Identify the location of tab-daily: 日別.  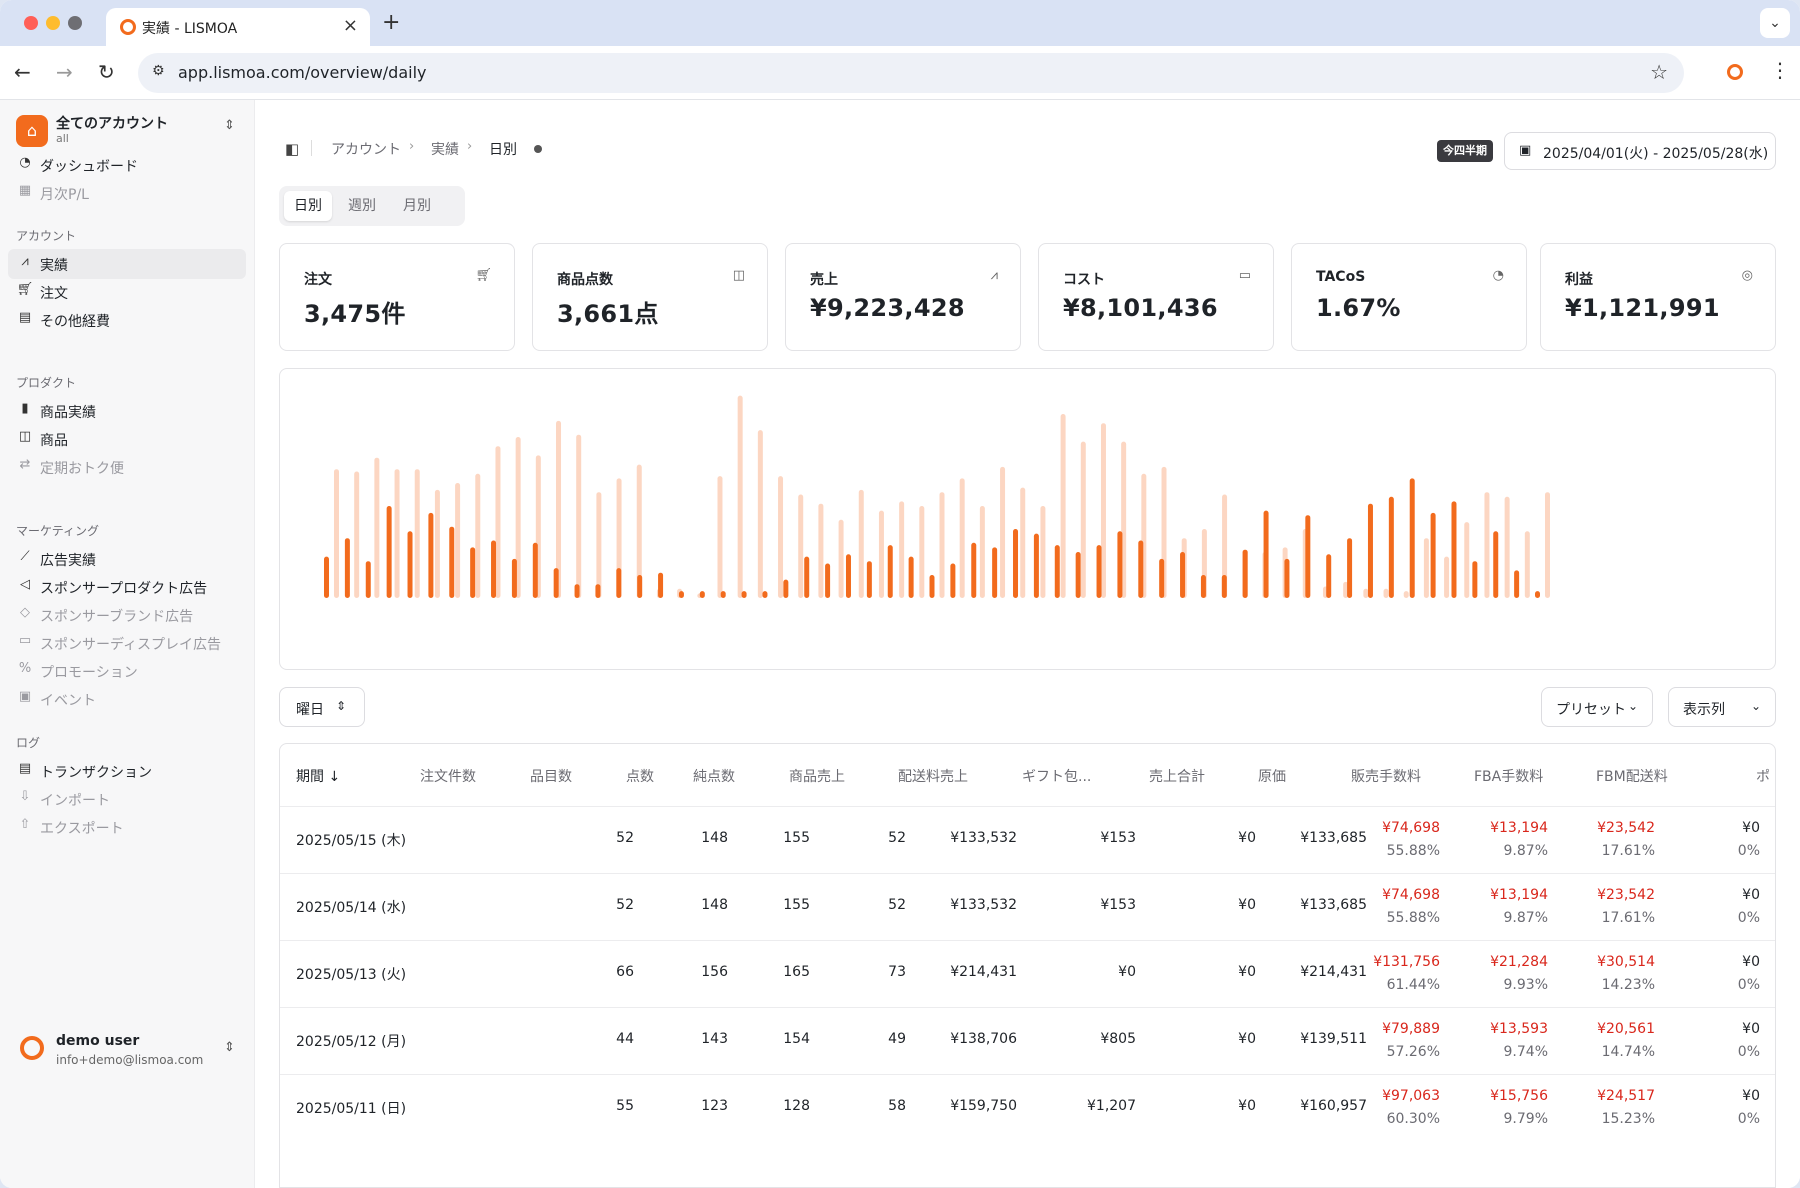
(308, 206).